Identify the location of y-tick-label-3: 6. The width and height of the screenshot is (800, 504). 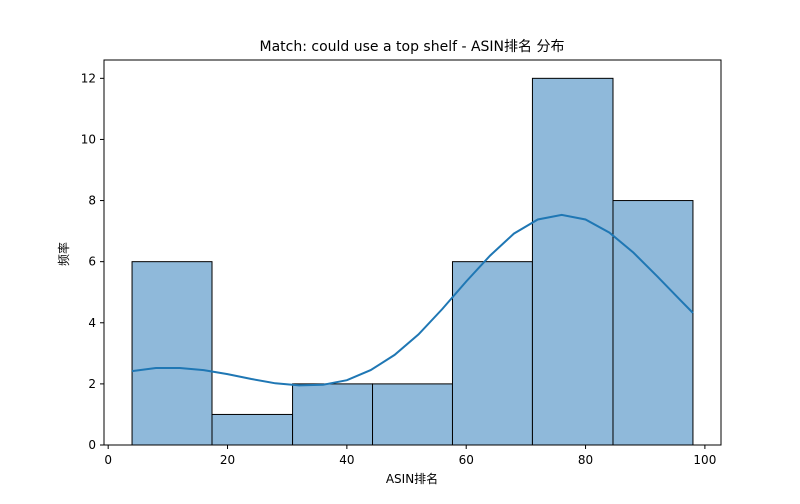
(92, 262).